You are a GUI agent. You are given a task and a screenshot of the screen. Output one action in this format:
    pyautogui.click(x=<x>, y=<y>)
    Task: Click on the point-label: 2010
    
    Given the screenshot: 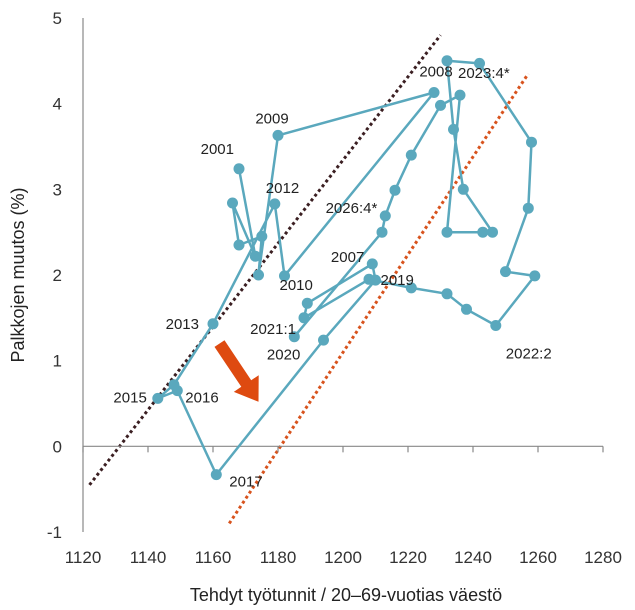 What is the action you would take?
    pyautogui.click(x=296, y=285)
    